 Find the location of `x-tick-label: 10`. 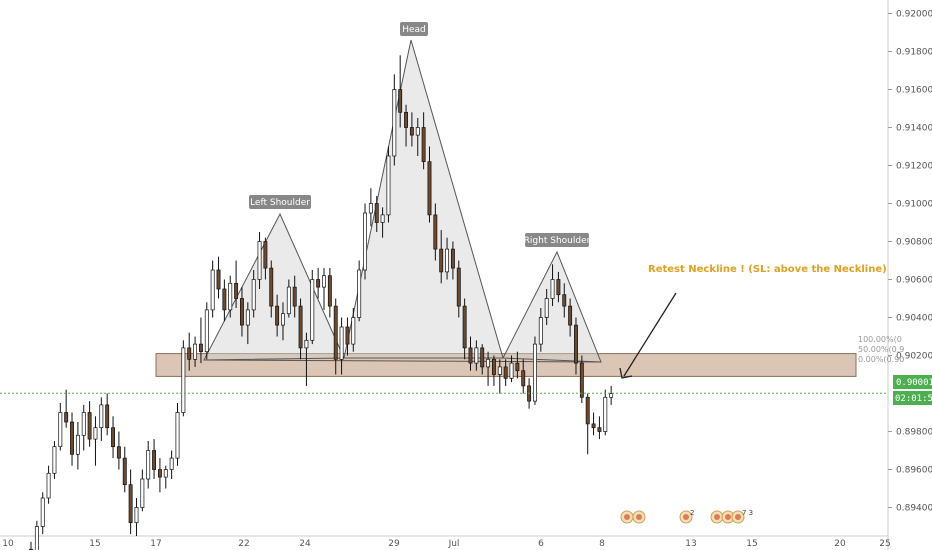

x-tick-label: 10 is located at coordinates (8, 544).